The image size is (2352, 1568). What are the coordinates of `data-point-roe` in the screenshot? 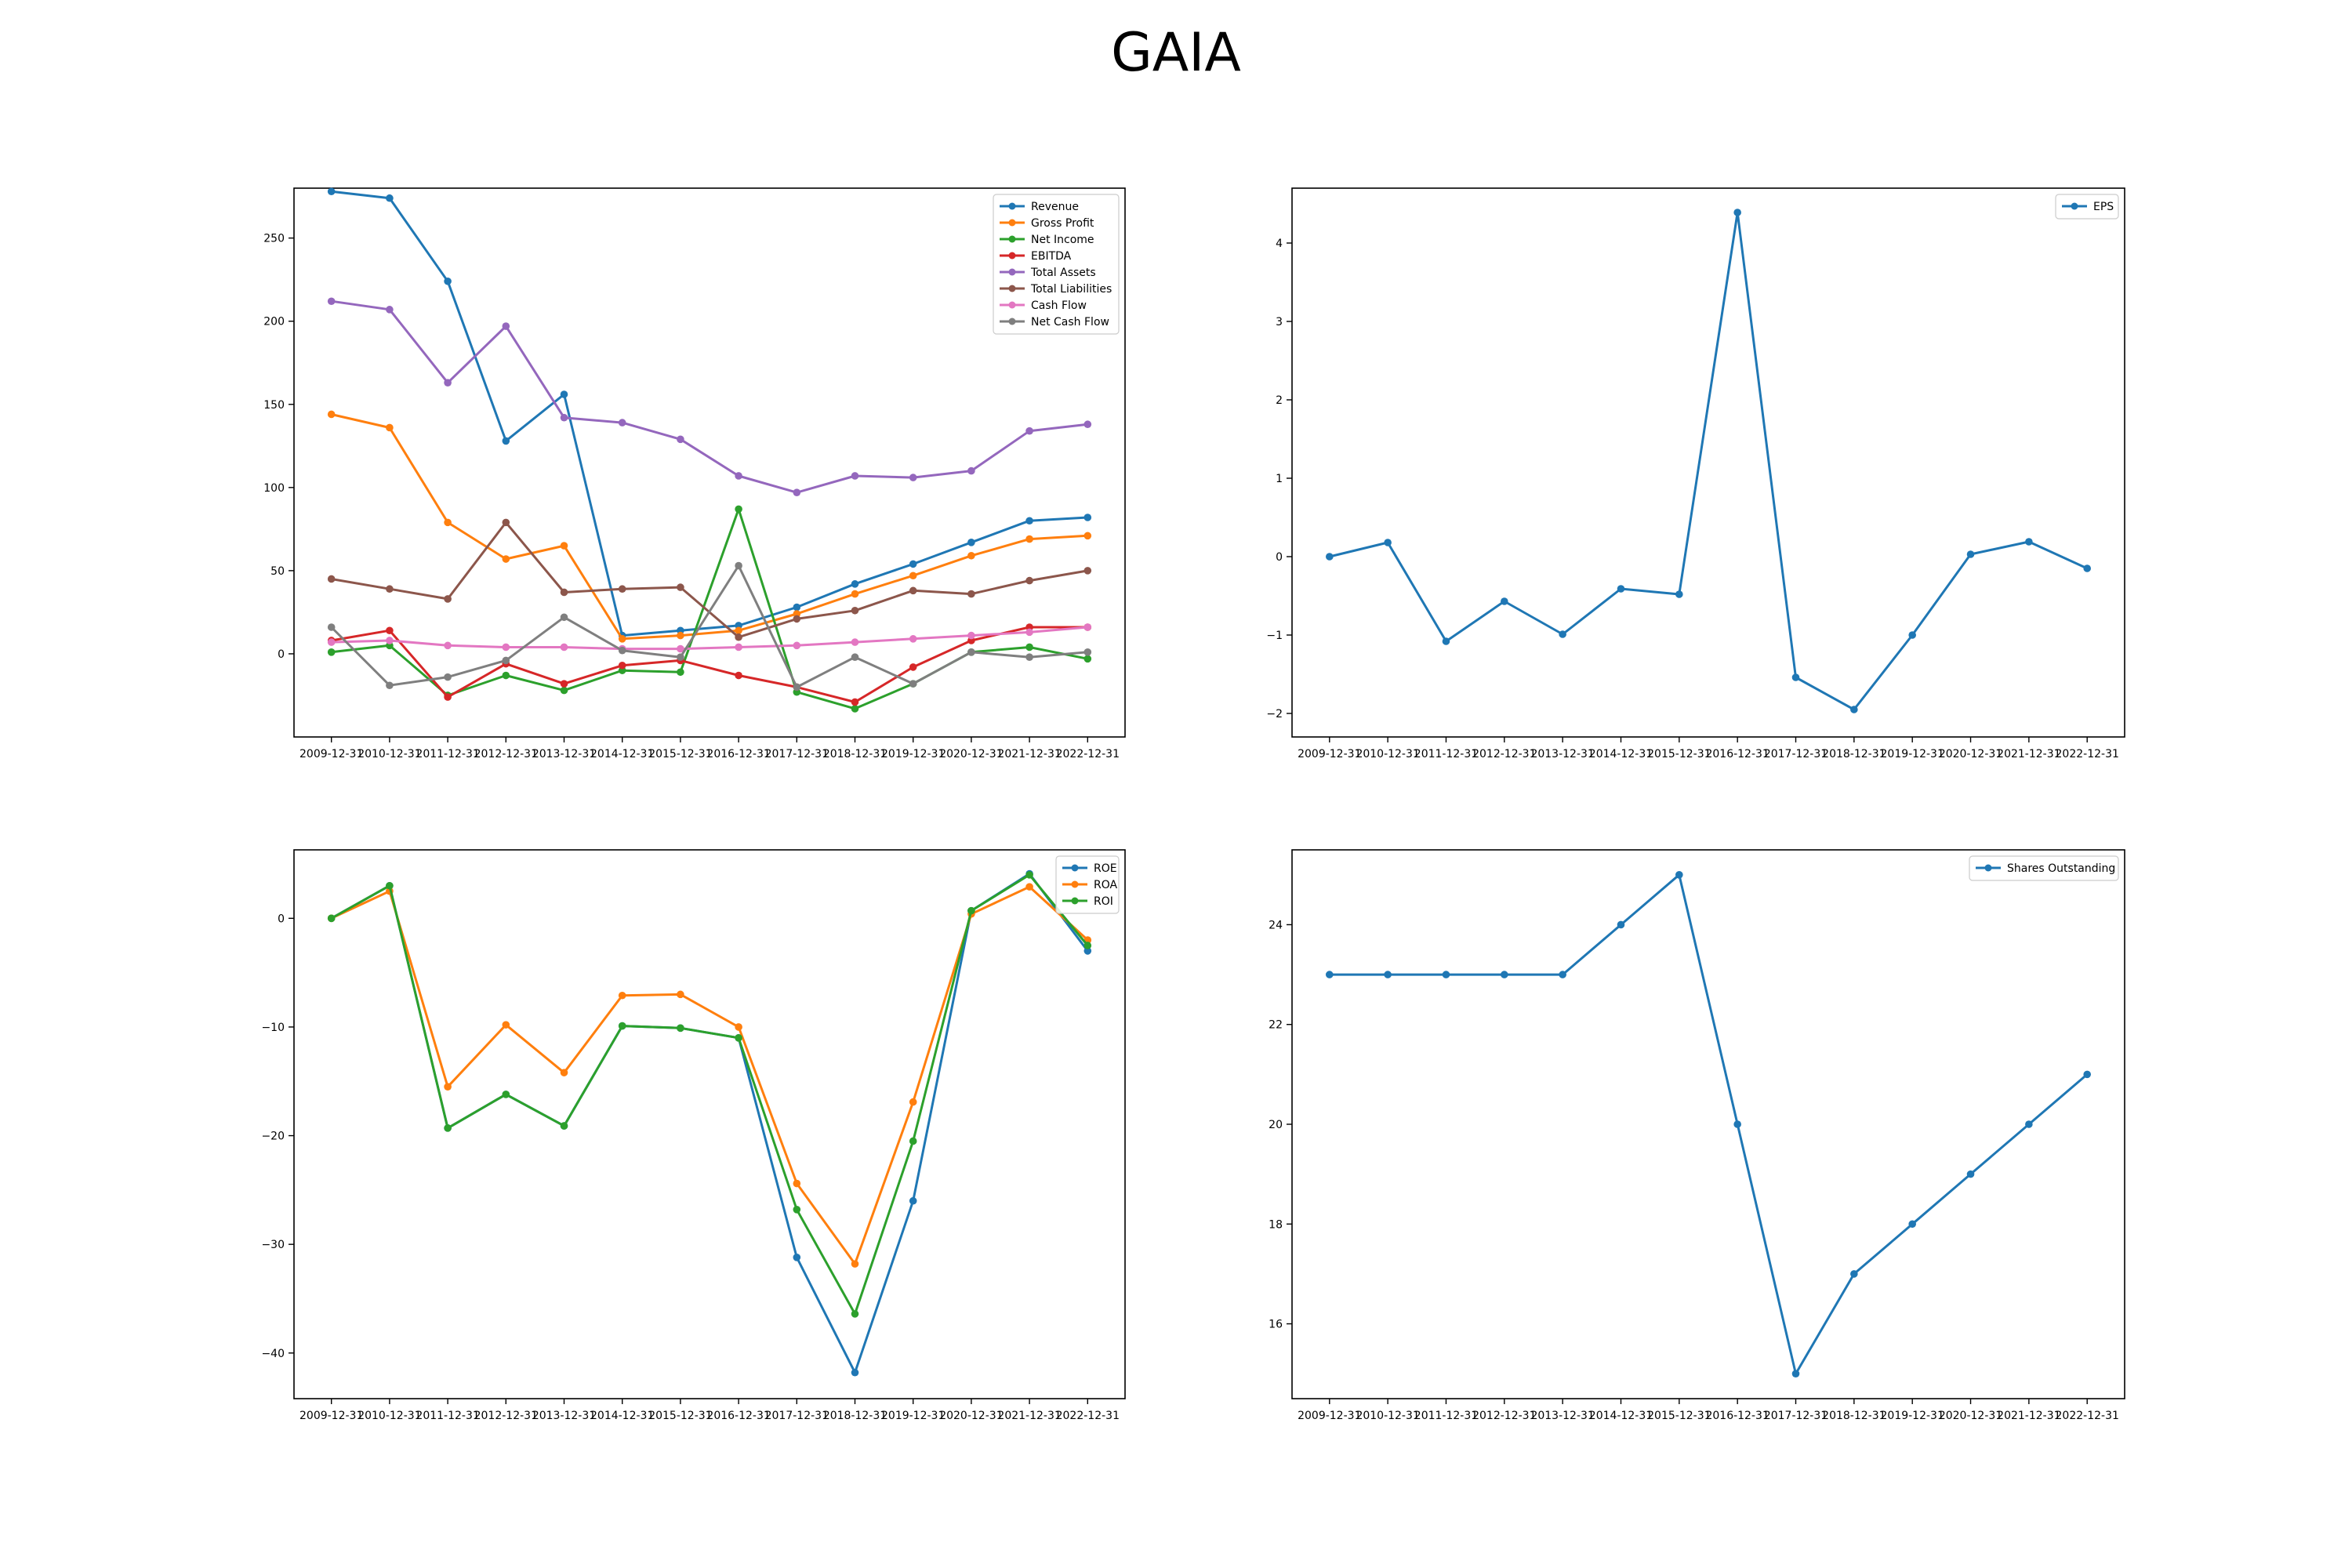 It's located at (855, 1372).